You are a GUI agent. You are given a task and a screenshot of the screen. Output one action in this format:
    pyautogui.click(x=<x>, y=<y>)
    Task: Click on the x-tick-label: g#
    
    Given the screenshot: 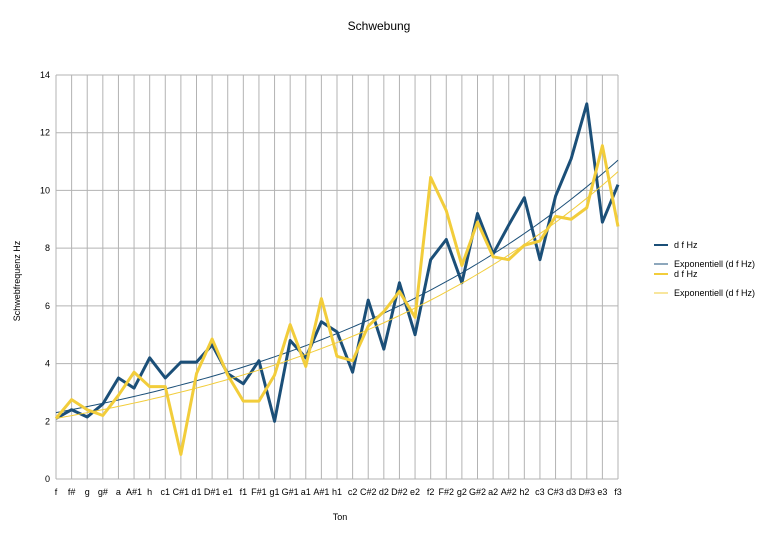 What is the action you would take?
    pyautogui.click(x=103, y=492)
    